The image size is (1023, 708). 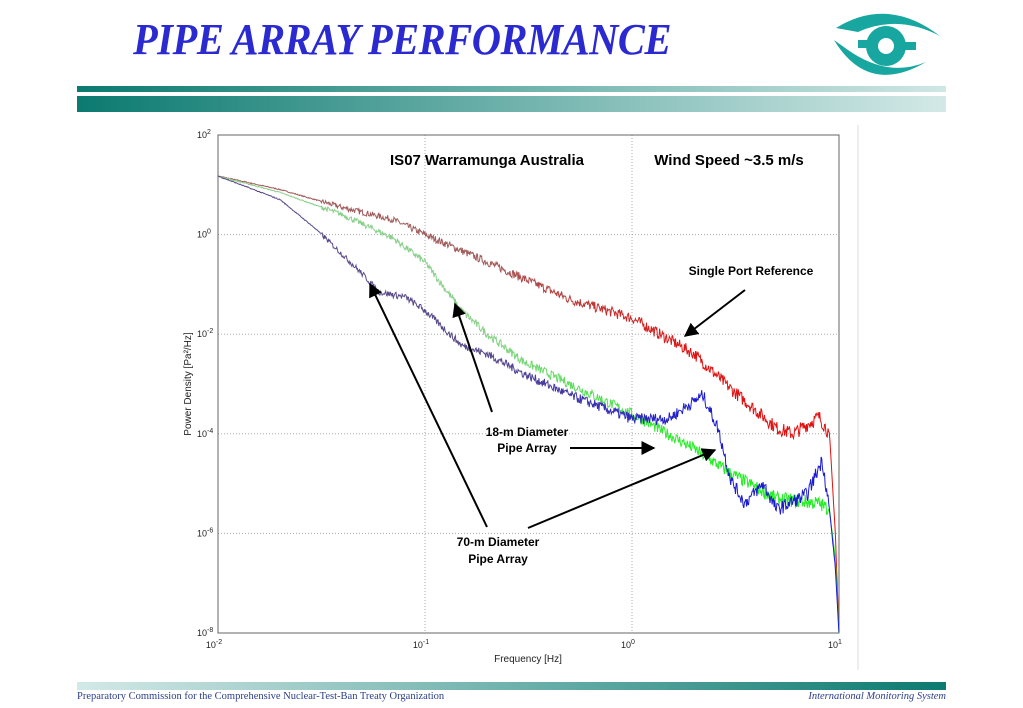 I want to click on annotation-18m-line2: Pipe Array, so click(x=527, y=448).